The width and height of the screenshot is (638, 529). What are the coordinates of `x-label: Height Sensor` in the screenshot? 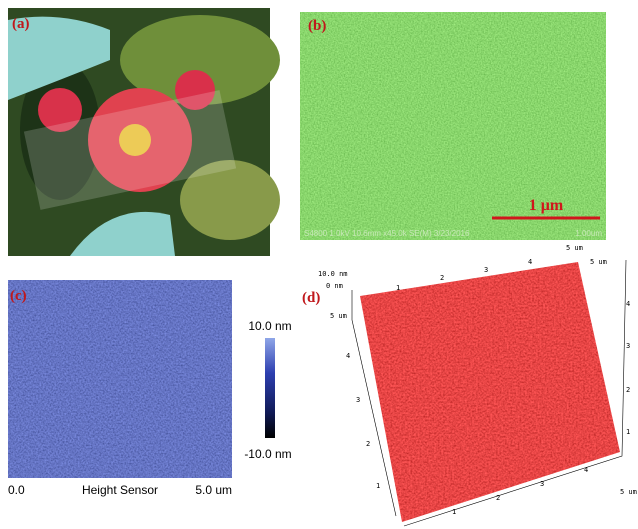 It's located at (120, 490).